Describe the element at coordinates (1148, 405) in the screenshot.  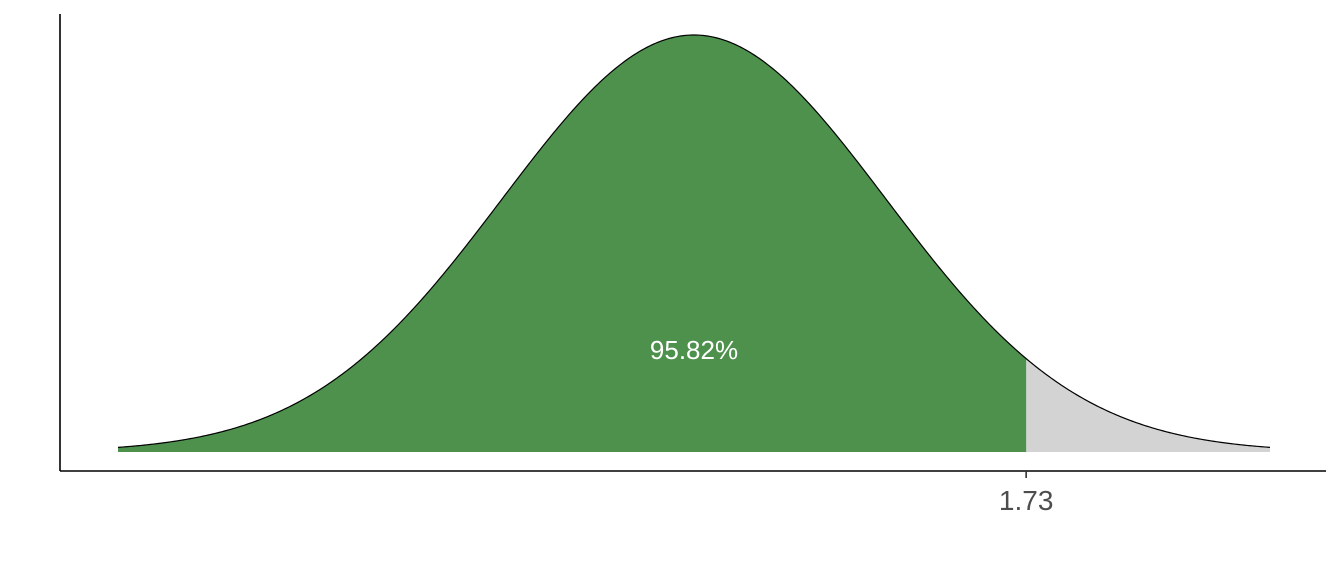
I see `unshaded-tail-area` at that location.